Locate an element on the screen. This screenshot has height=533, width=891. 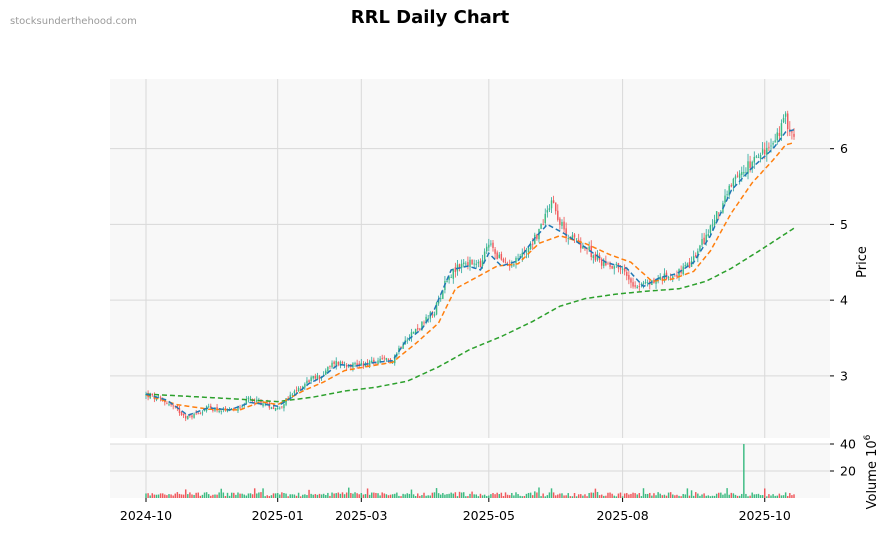
volume-tick-label: 20 is located at coordinates (848, 471).